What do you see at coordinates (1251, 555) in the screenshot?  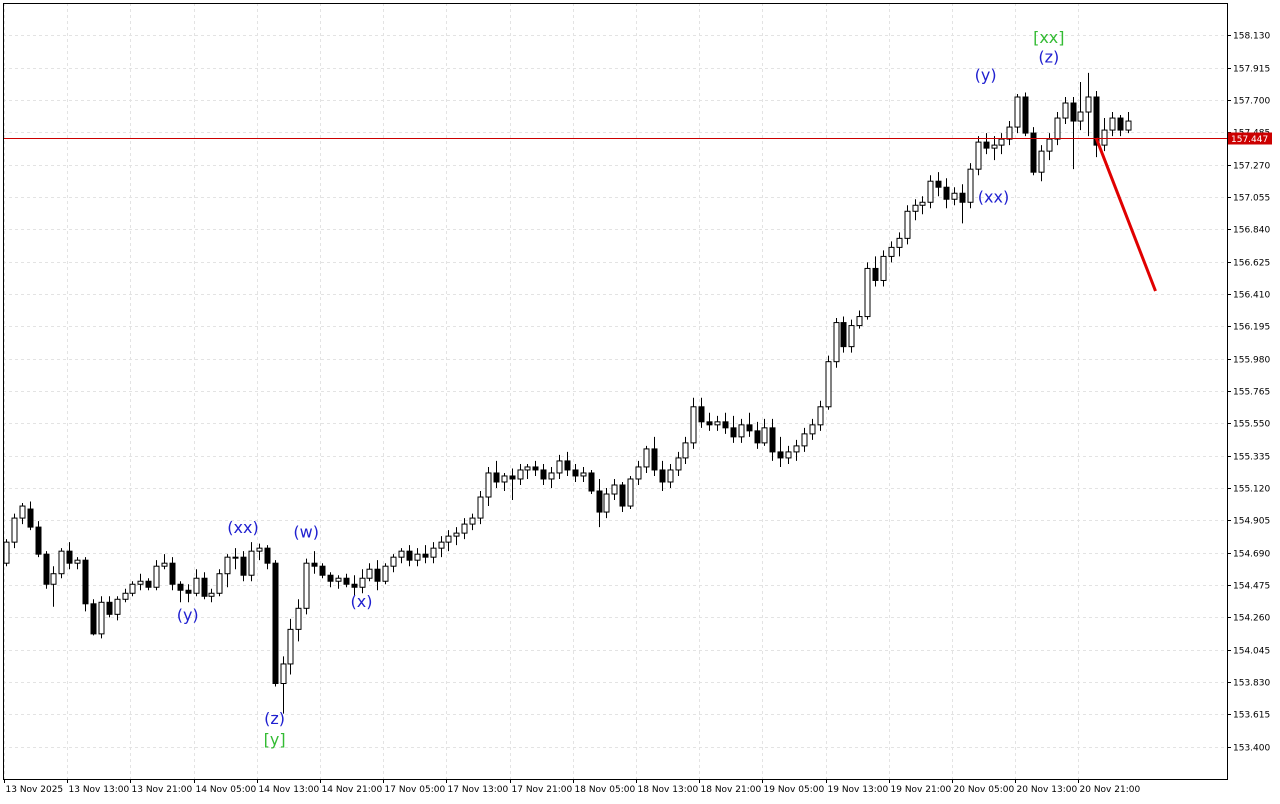 I see `y-tick-label: 154.690` at bounding box center [1251, 555].